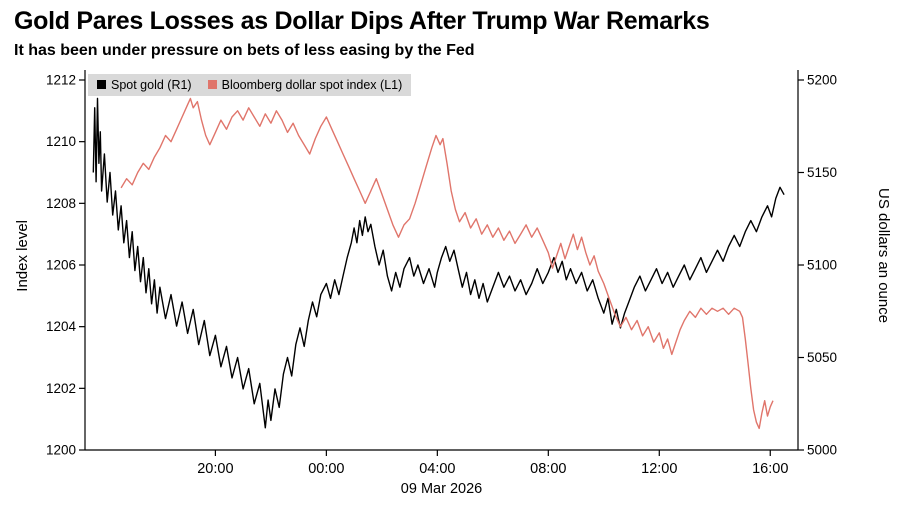 This screenshot has height=510, width=900. What do you see at coordinates (61, 387) in the screenshot?
I see `left-axis-tick-label: 1202` at bounding box center [61, 387].